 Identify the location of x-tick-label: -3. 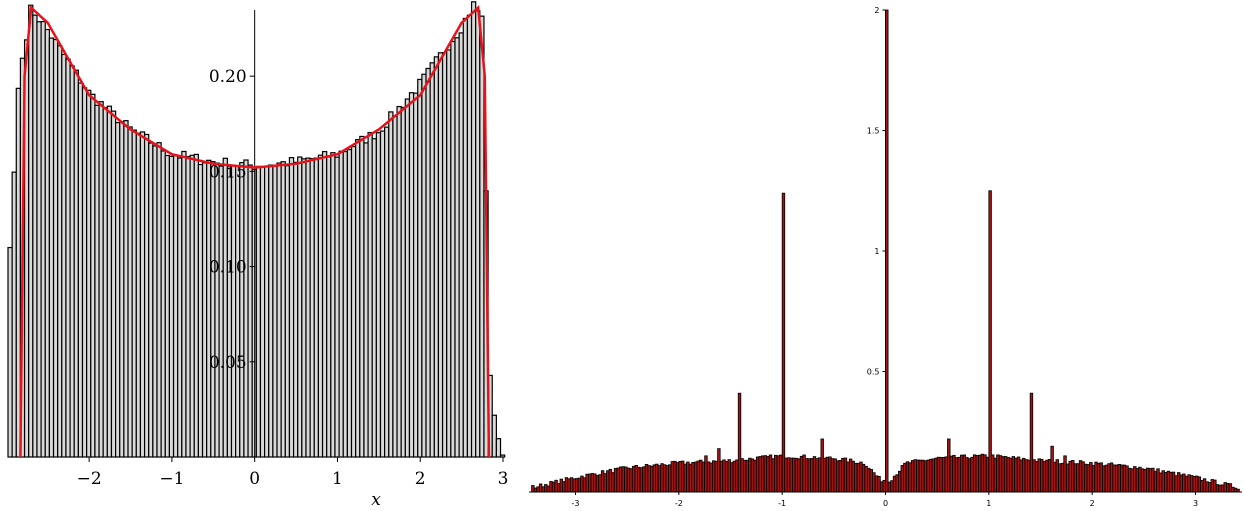
(576, 503).